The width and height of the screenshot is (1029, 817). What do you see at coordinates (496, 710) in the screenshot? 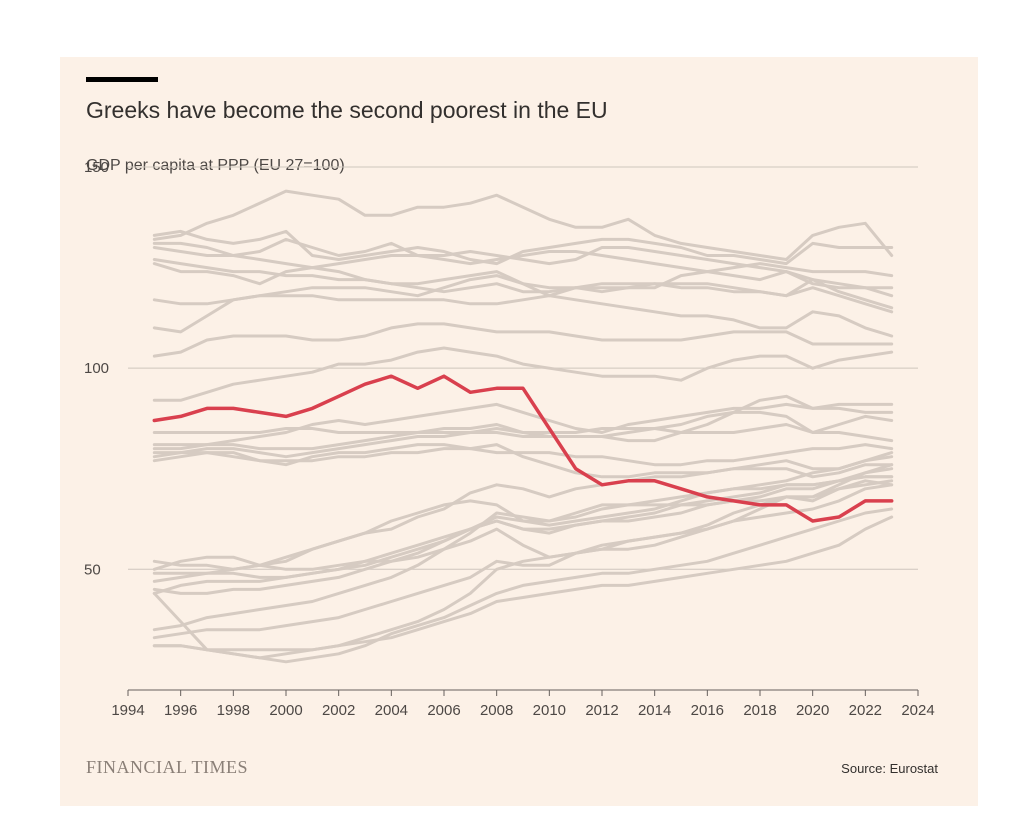
I see `x-tick-label: 2008` at bounding box center [496, 710].